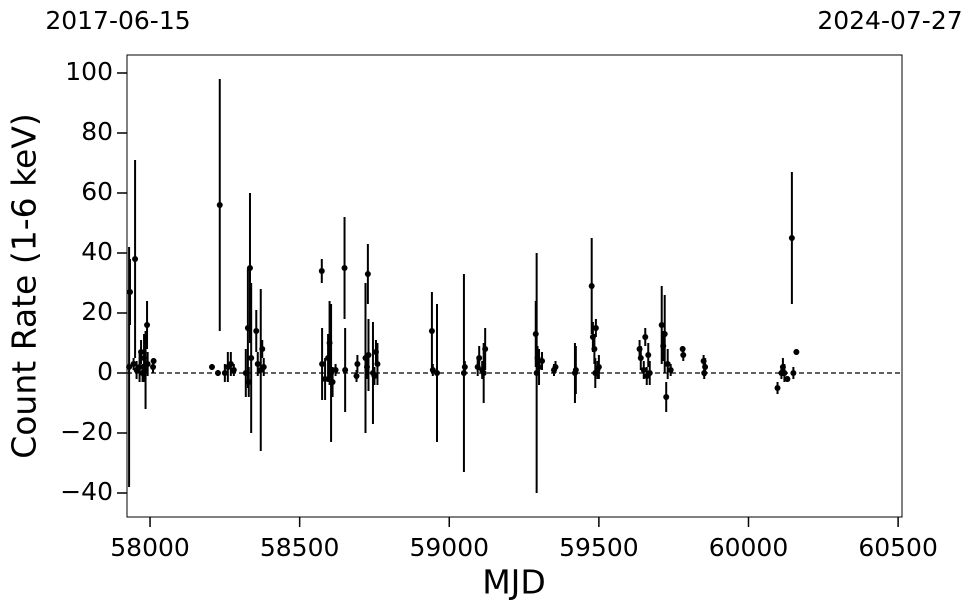  I want to click on y-tick-label: −40, so click(86, 491).